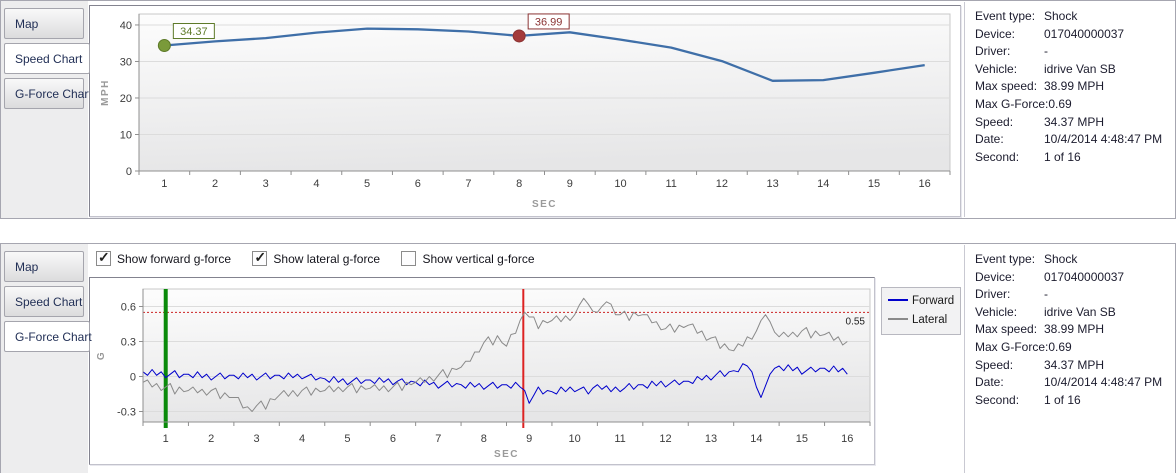  I want to click on point-label: 36.99, so click(549, 22).